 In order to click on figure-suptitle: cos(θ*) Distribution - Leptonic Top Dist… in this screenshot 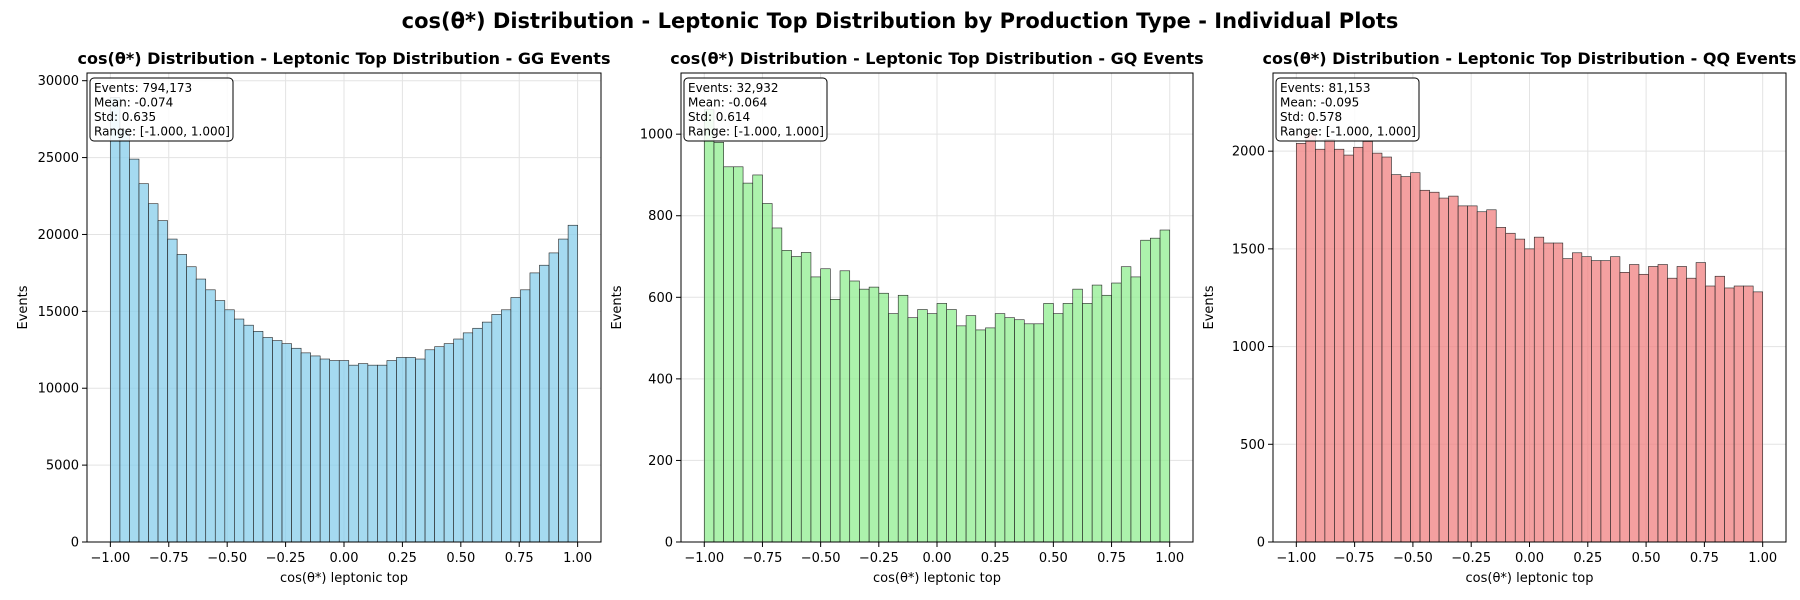, I will do `click(900, 21)`.